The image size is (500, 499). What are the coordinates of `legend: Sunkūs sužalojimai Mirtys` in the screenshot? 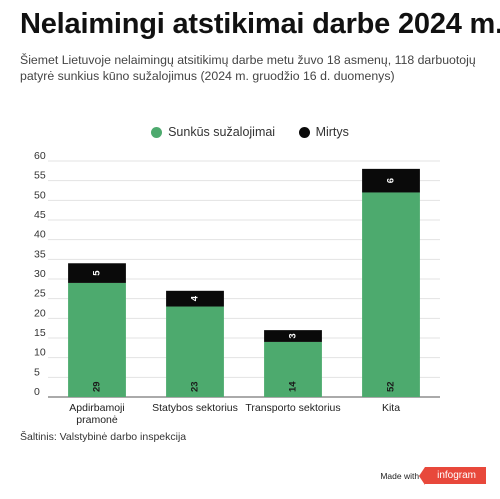 It's located at (250, 133).